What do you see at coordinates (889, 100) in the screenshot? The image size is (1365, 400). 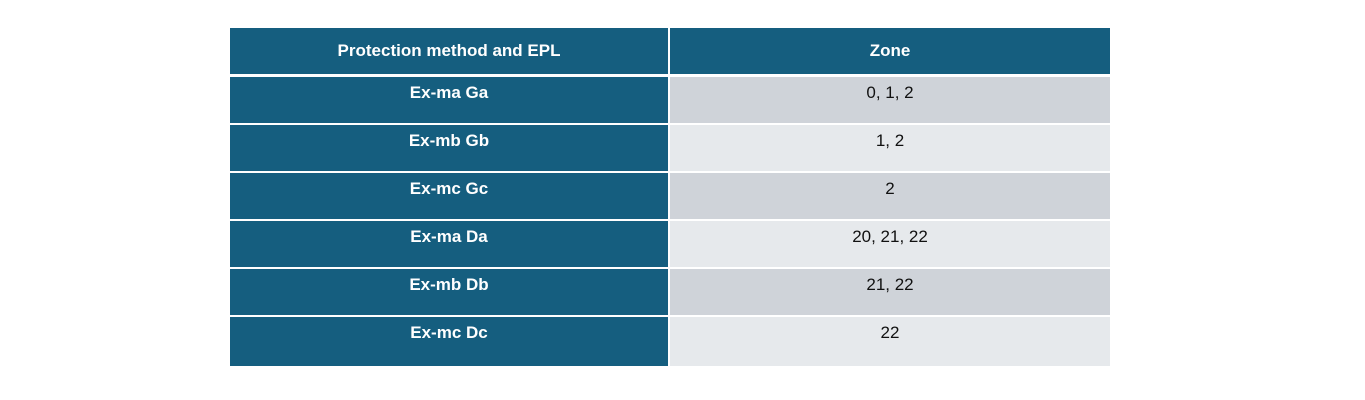 I see `zone-cell: 0, 1, 2` at bounding box center [889, 100].